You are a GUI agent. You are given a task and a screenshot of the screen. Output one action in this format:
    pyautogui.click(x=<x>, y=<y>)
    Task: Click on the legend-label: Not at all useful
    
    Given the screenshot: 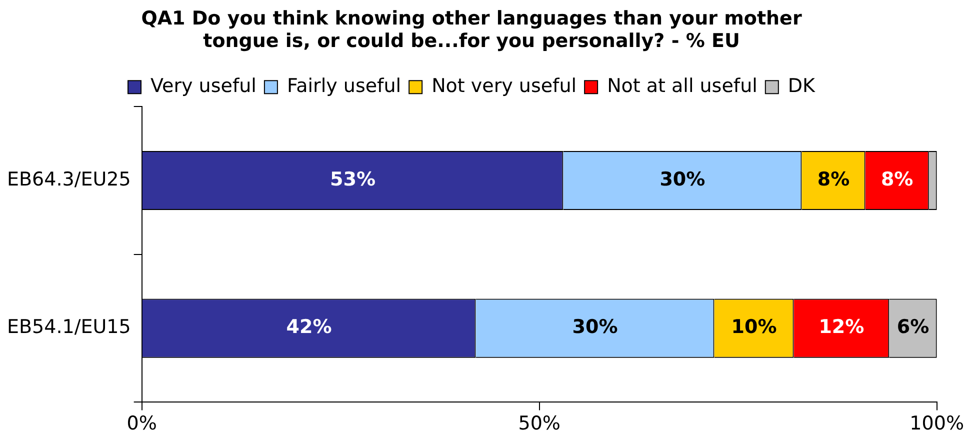 What is the action you would take?
    pyautogui.click(x=682, y=86)
    